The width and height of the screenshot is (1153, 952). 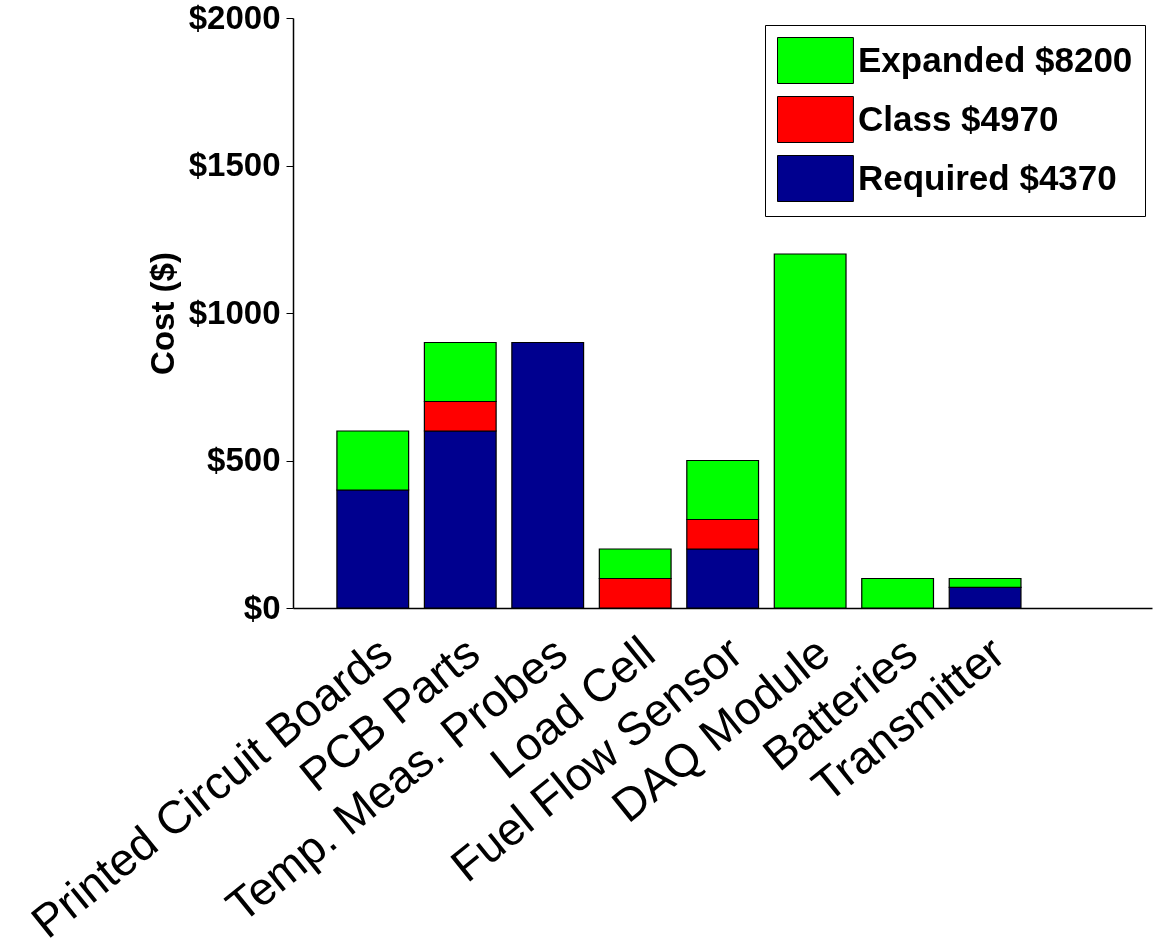 What do you see at coordinates (244, 459) in the screenshot?
I see `y-tick-label: $500` at bounding box center [244, 459].